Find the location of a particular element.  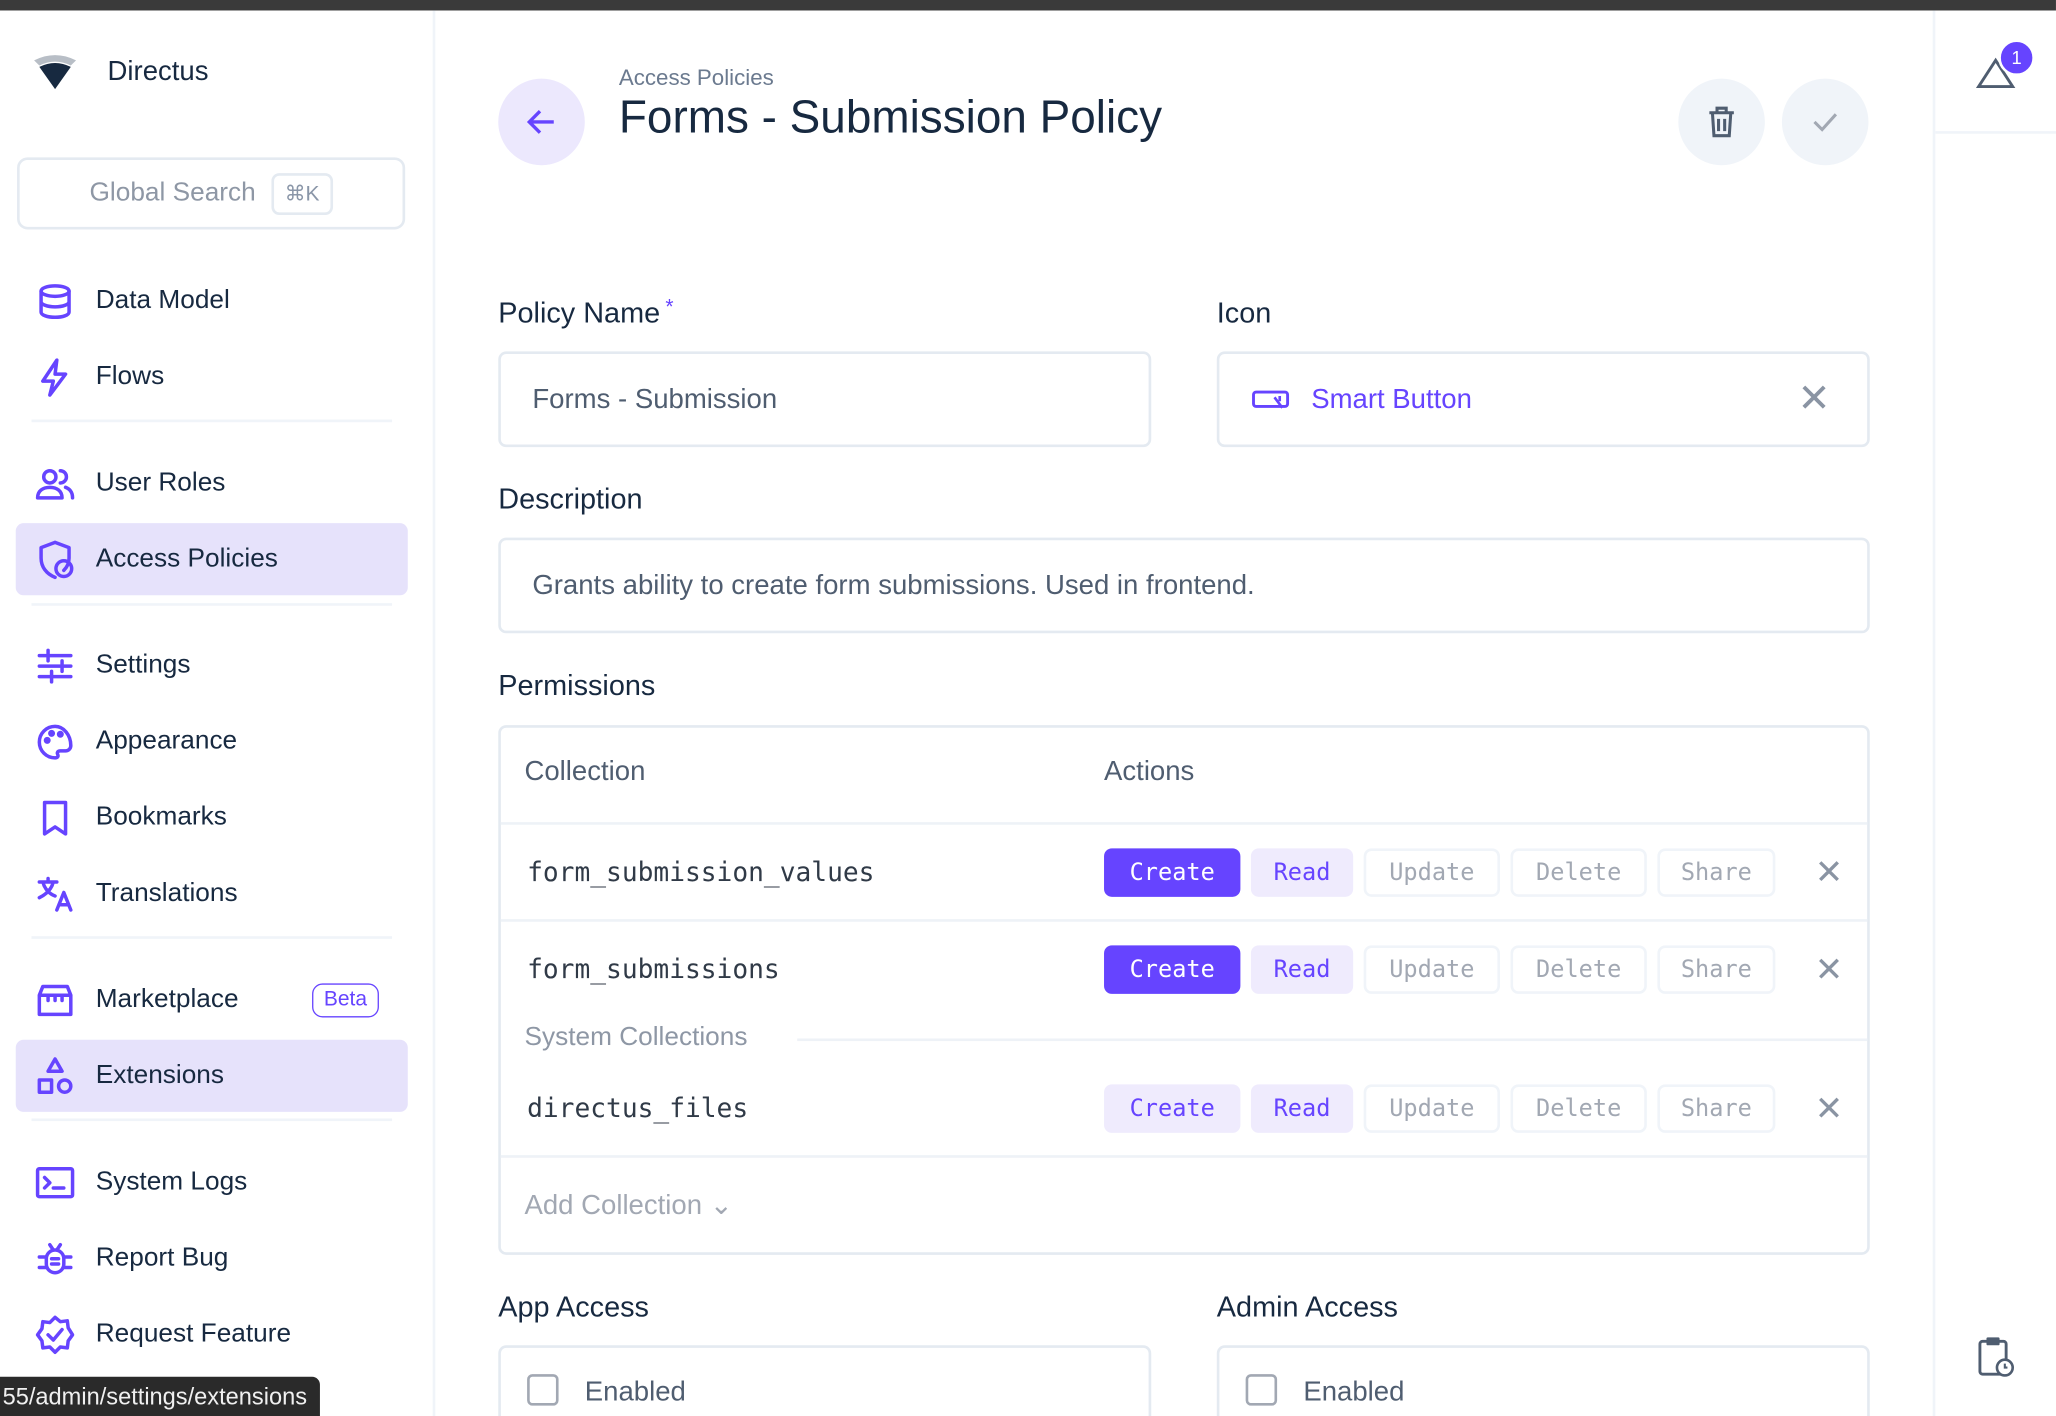

description-label: Description is located at coordinates (570, 499).